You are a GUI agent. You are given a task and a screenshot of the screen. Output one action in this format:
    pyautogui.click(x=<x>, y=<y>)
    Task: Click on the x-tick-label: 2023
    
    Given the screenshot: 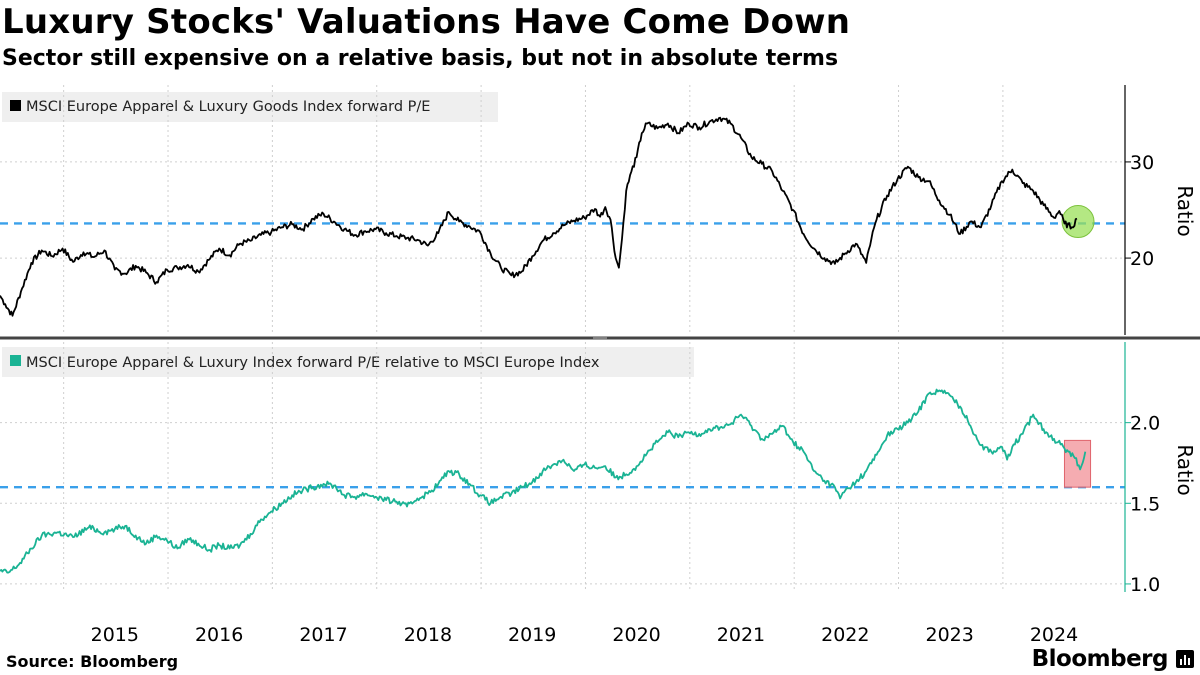 What is the action you would take?
    pyautogui.click(x=949, y=634)
    